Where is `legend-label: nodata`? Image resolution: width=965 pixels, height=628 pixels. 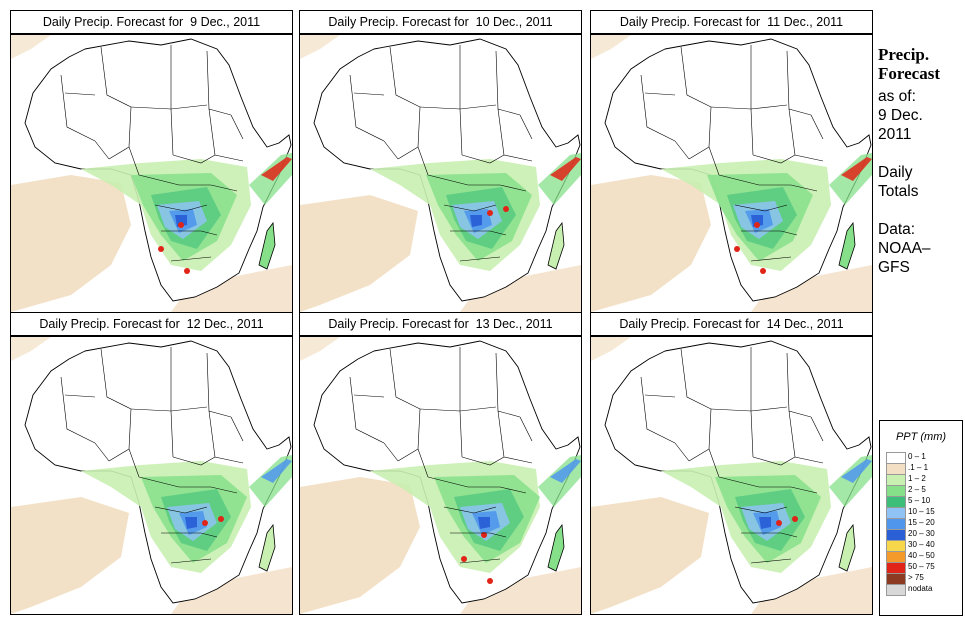
legend-label: nodata is located at coordinates (920, 588).